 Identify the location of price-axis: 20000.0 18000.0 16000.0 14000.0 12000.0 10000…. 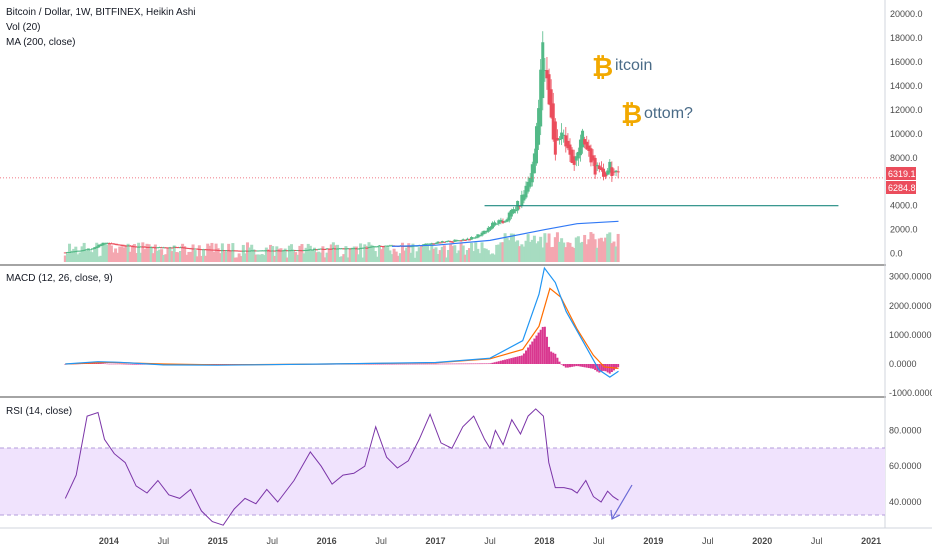
(906, 134).